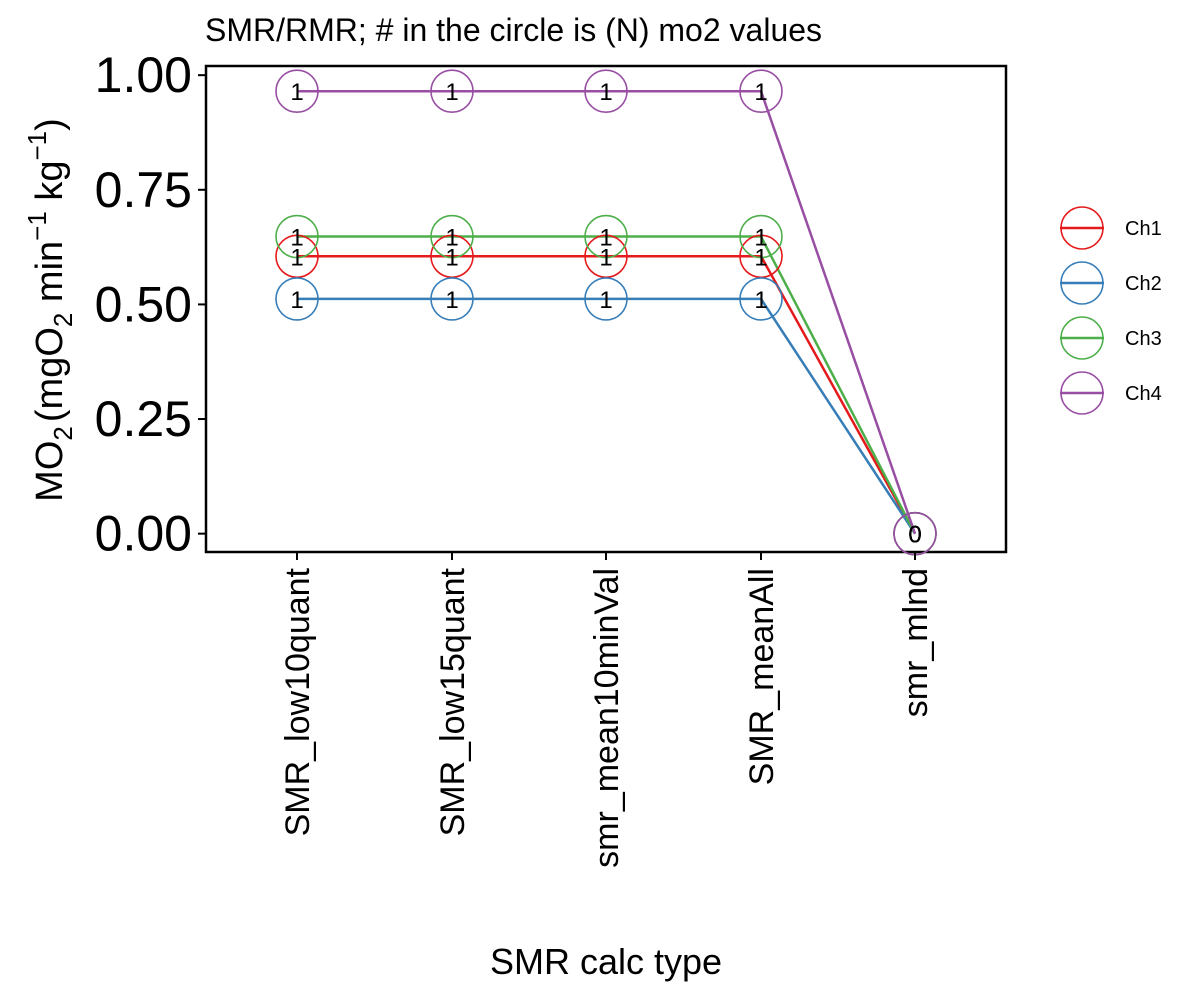  Describe the element at coordinates (1143, 284) in the screenshot. I see `legend-label: Ch2` at that location.